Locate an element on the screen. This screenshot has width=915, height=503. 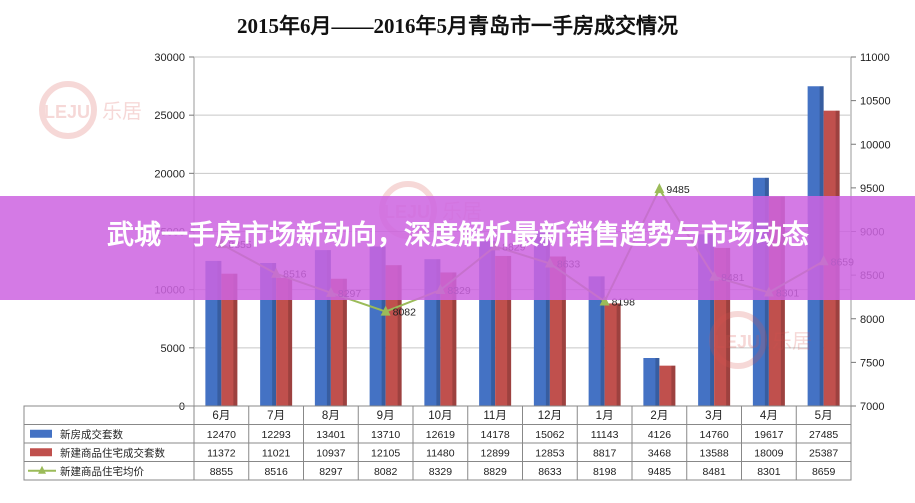
x-axis-category-label: 3月 is located at coordinates (714, 416).